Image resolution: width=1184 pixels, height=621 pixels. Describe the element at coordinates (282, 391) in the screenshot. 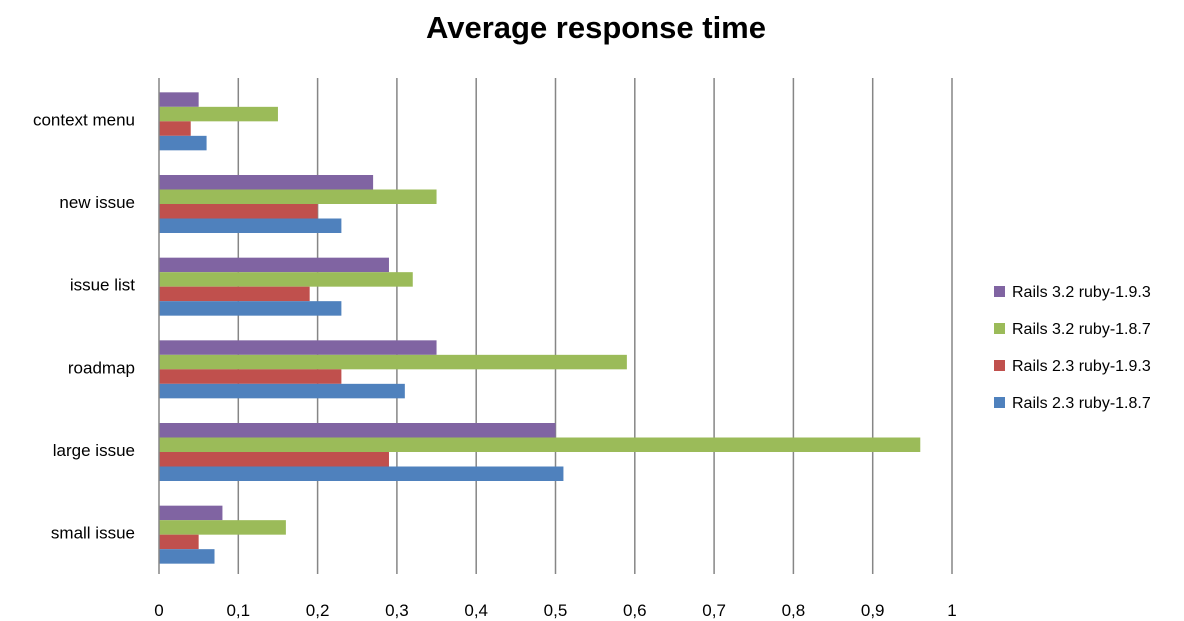

I see `bar-rails-2-3-ruby-1-8-7-roadmap` at that location.